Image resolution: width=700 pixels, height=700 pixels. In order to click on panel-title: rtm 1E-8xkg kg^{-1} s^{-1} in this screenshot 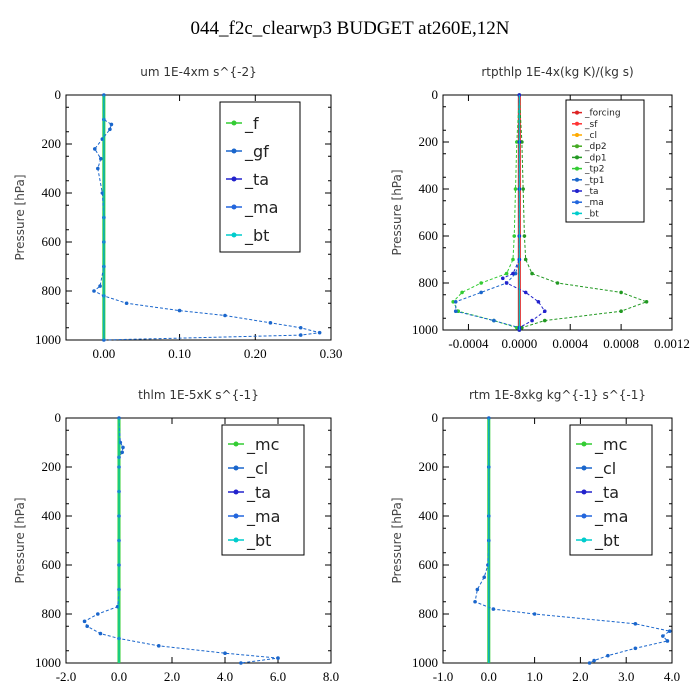, I will do `click(557, 395)`.